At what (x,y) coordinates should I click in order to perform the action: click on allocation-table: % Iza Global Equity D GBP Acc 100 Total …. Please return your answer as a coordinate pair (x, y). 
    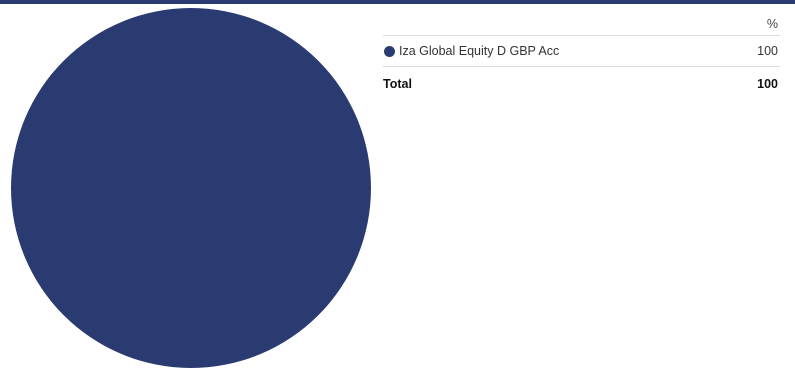
    Looking at the image, I should click on (581, 57).